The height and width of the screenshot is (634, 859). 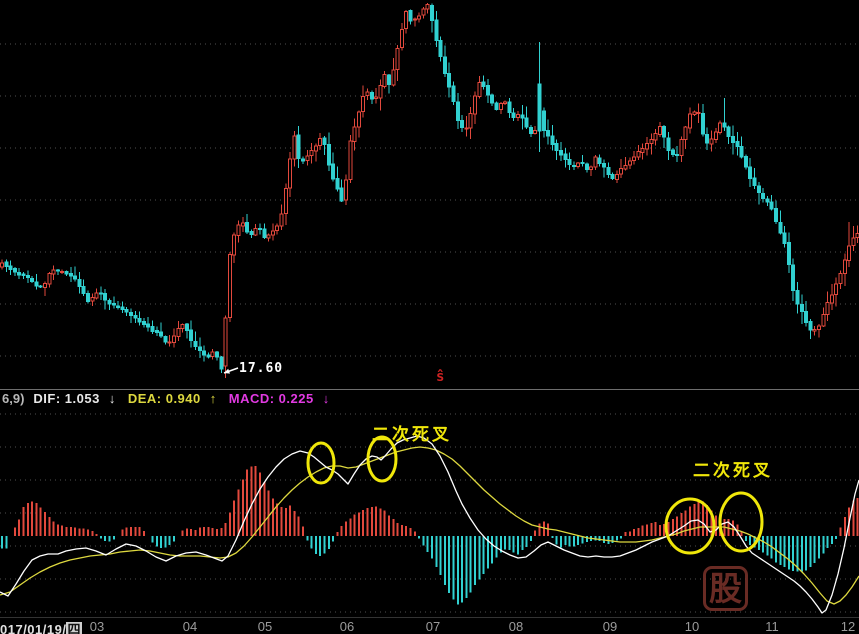 I want to click on macd-value: MACD: 0.225, so click(x=271, y=398).